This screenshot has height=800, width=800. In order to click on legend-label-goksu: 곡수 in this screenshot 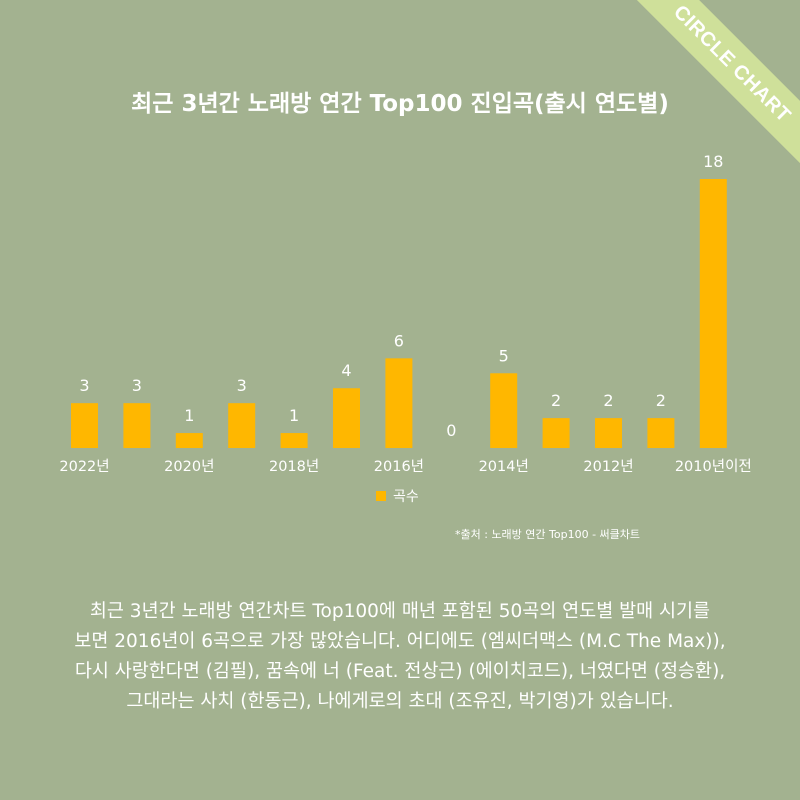, I will do `click(406, 497)`.